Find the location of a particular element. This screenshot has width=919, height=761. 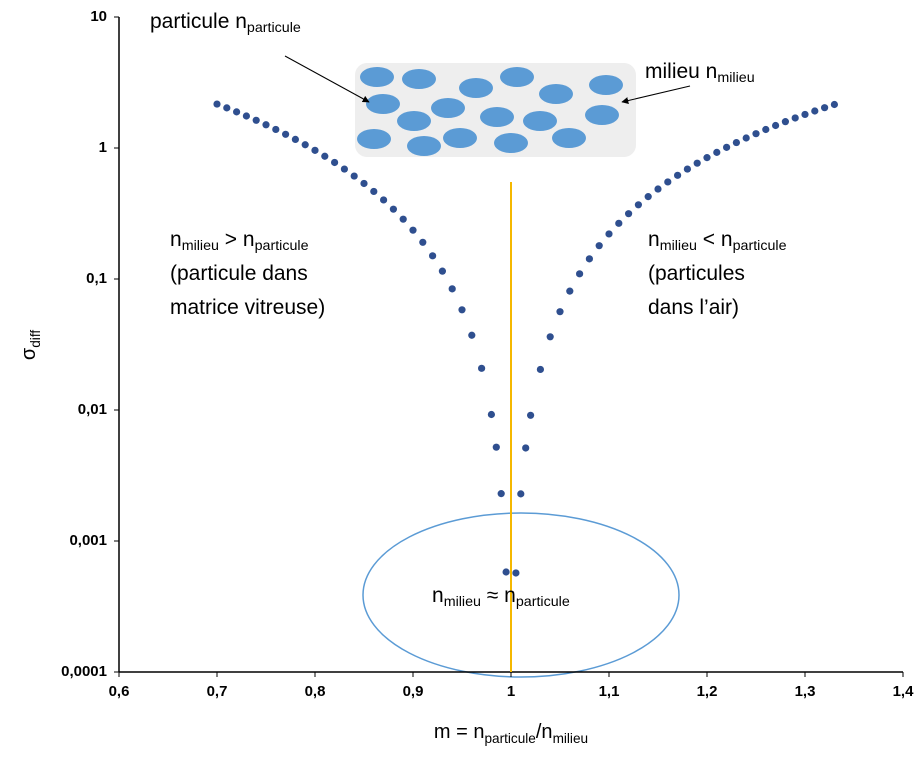

annotation: (particules is located at coordinates (696, 273).